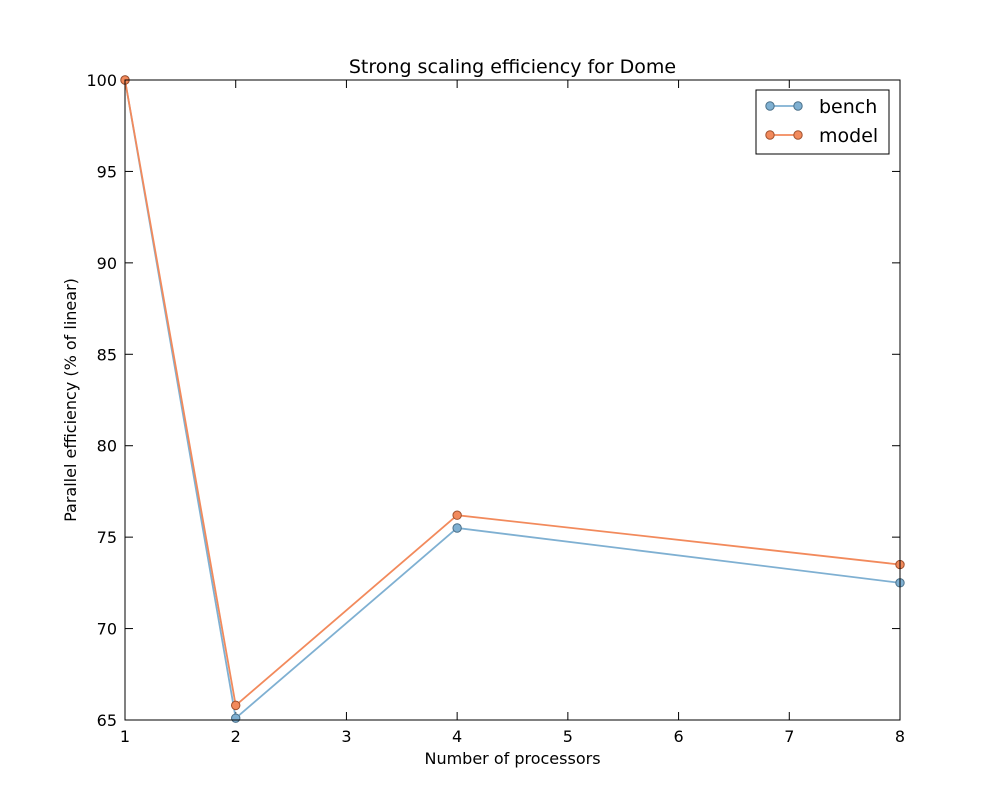  What do you see at coordinates (512, 758) in the screenshot?
I see `x-axis-label: Number of processors` at bounding box center [512, 758].